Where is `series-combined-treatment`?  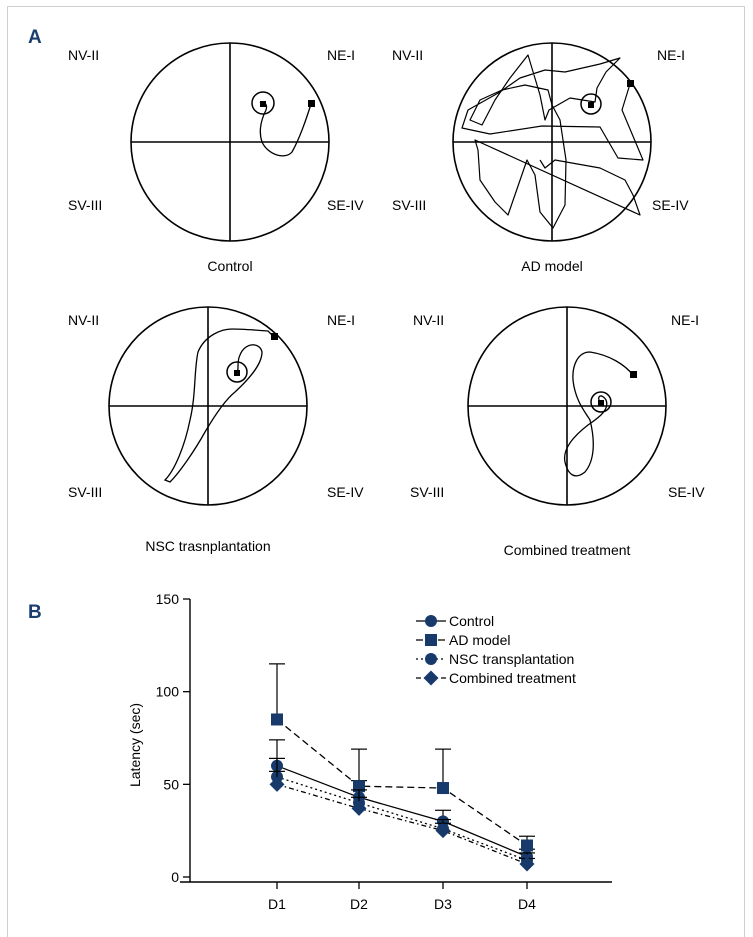
series-combined-treatment is located at coordinates (402, 821).